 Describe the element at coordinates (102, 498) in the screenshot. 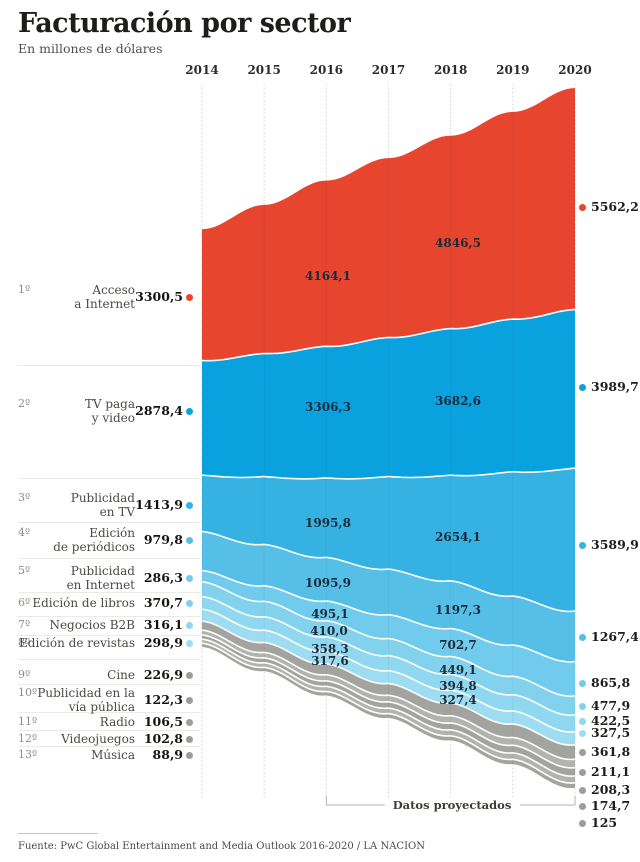

I see `sector-name-line: Publicidad` at that location.